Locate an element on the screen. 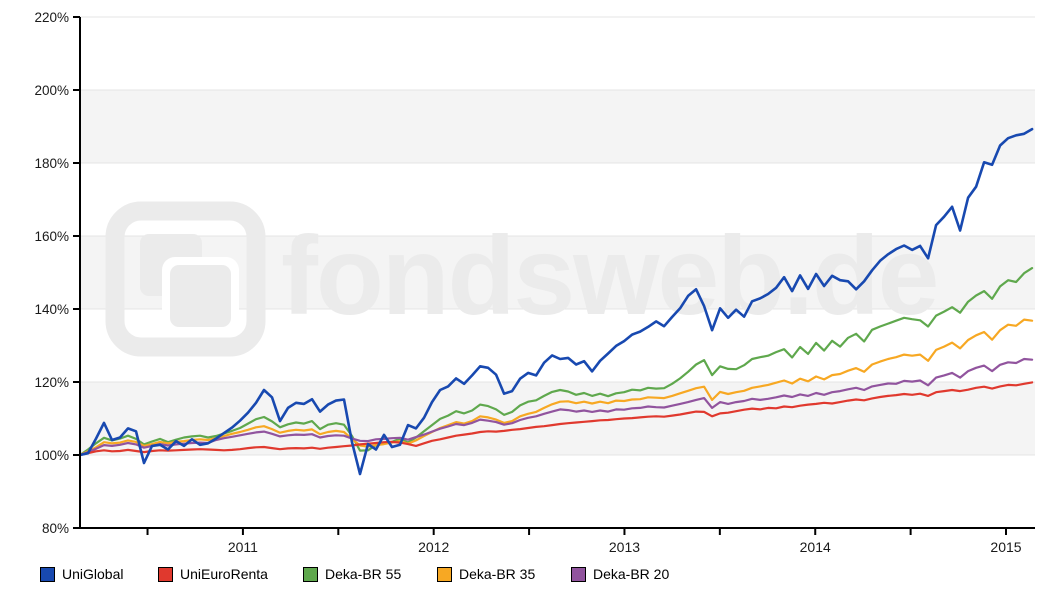  watermark-text: fondsweb.de is located at coordinates (609, 276).